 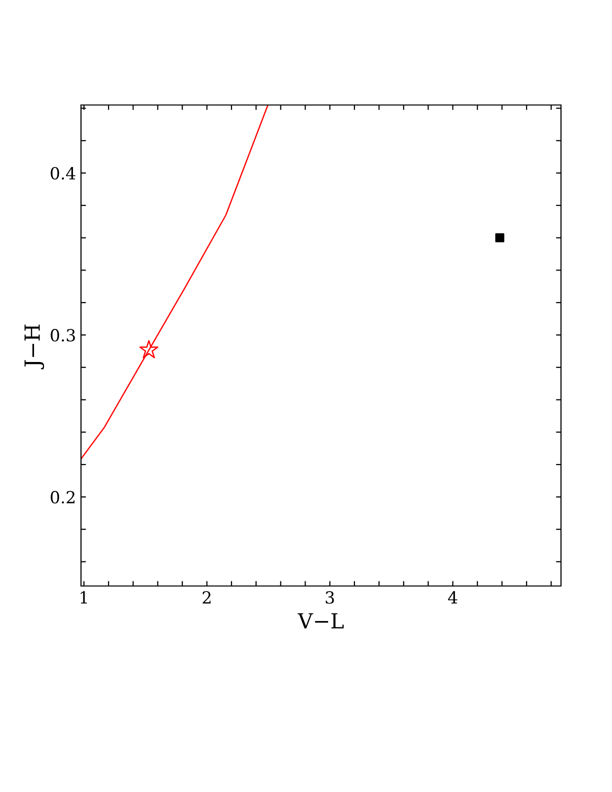 I want to click on x-axis-title: V−L, so click(x=321, y=620).